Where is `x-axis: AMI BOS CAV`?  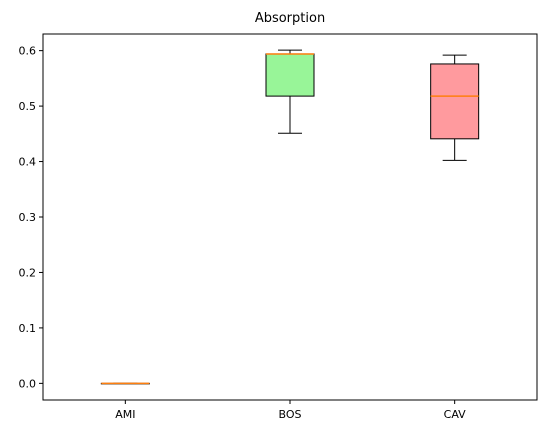 x-axis: AMI BOS CAV is located at coordinates (290, 410).